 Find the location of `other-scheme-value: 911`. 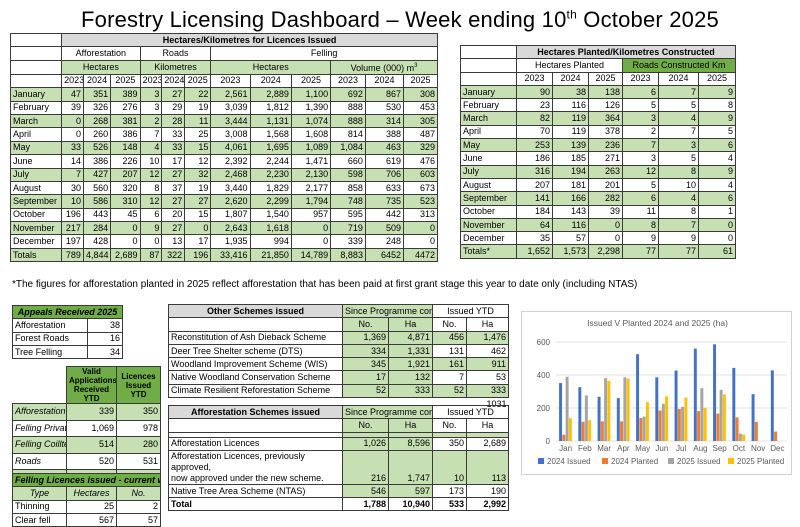

other-scheme-value: 911 is located at coordinates (487, 364).